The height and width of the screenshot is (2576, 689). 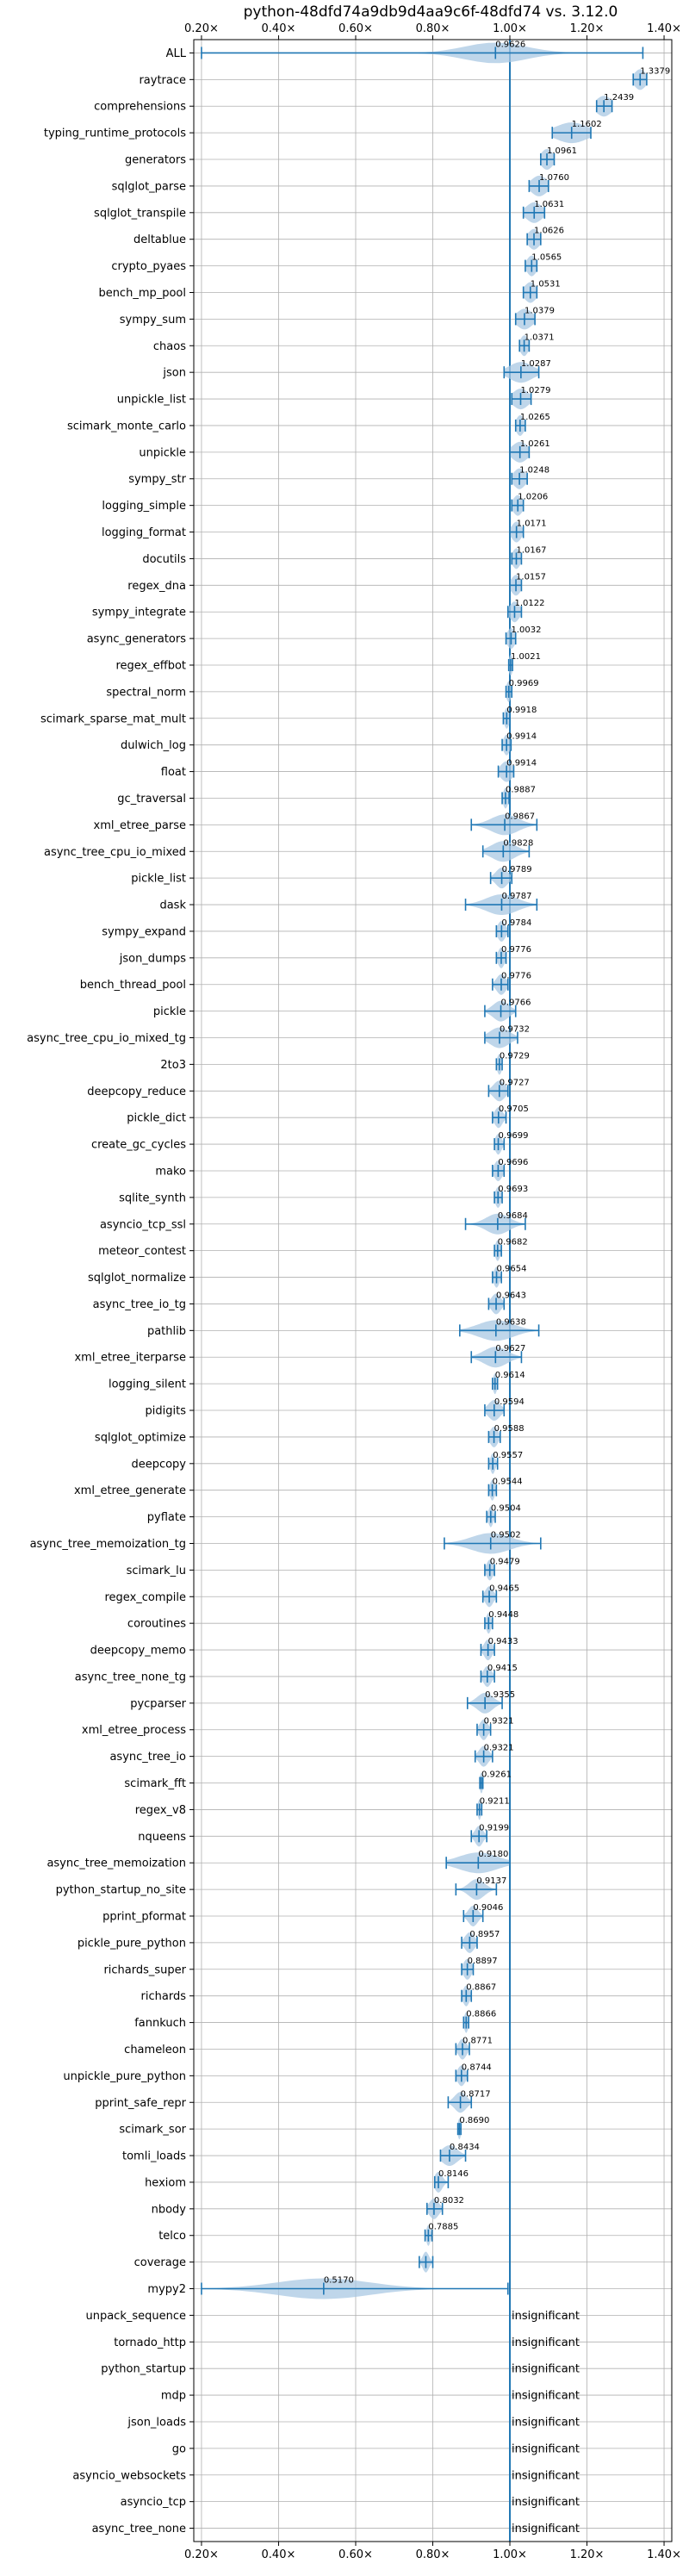 I want to click on benchmark-label: sympy_sum, so click(x=153, y=321).